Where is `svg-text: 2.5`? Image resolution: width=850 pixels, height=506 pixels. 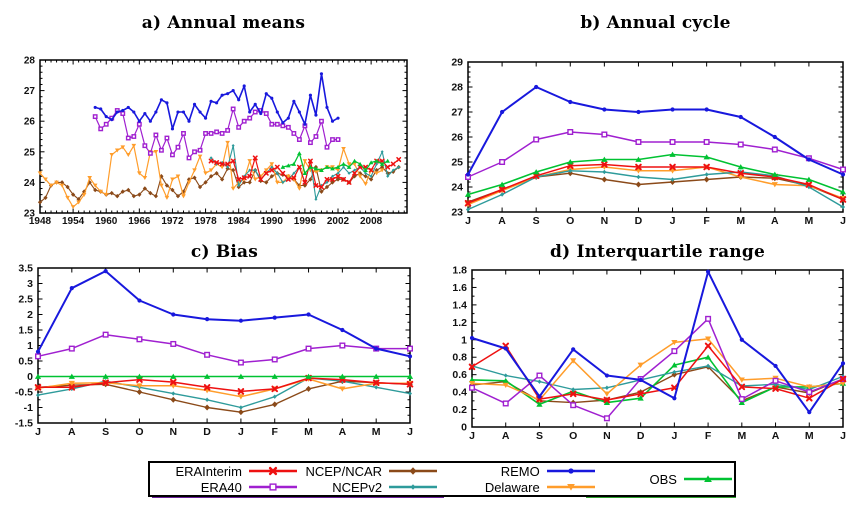 svg-text: 2.5 is located at coordinates (25, 300).